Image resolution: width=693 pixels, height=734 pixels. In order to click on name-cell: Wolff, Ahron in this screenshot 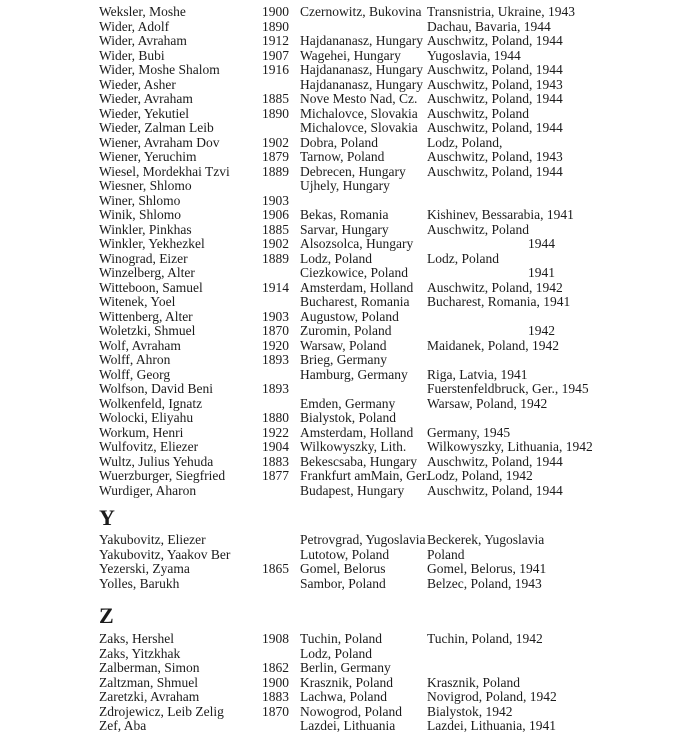, I will do `click(135, 359)`.